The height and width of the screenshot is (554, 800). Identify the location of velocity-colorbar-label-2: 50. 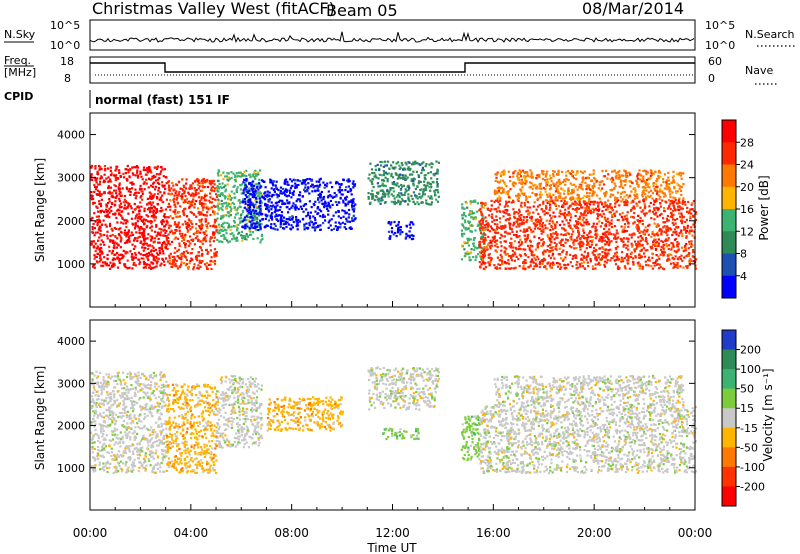
(747, 389).